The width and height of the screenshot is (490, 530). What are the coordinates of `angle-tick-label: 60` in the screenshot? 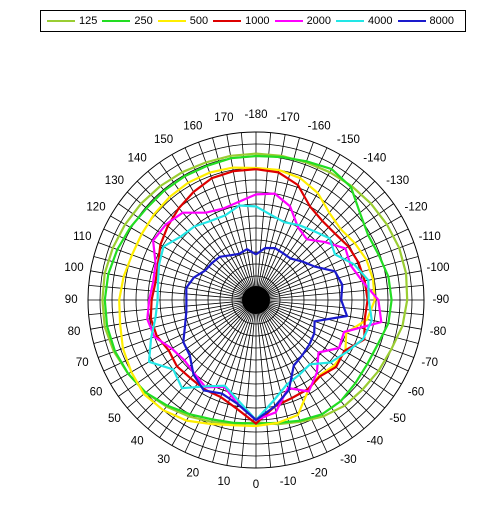 It's located at (96, 392).